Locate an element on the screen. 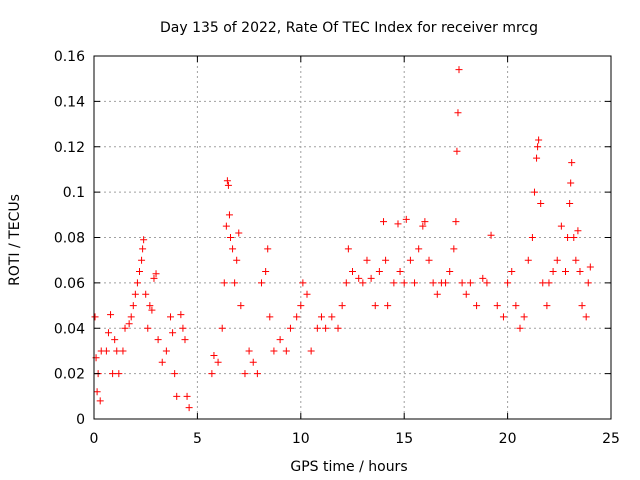  x-tick-label: 20 is located at coordinates (508, 439).